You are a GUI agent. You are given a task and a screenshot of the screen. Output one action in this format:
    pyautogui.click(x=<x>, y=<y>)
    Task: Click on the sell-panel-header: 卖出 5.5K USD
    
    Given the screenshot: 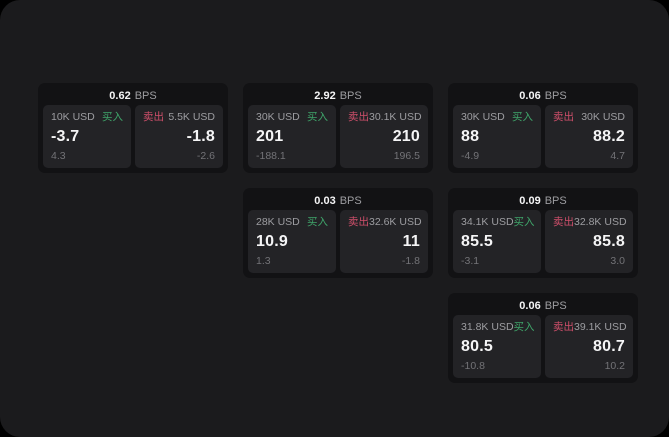 What is the action you would take?
    pyautogui.click(x=179, y=117)
    